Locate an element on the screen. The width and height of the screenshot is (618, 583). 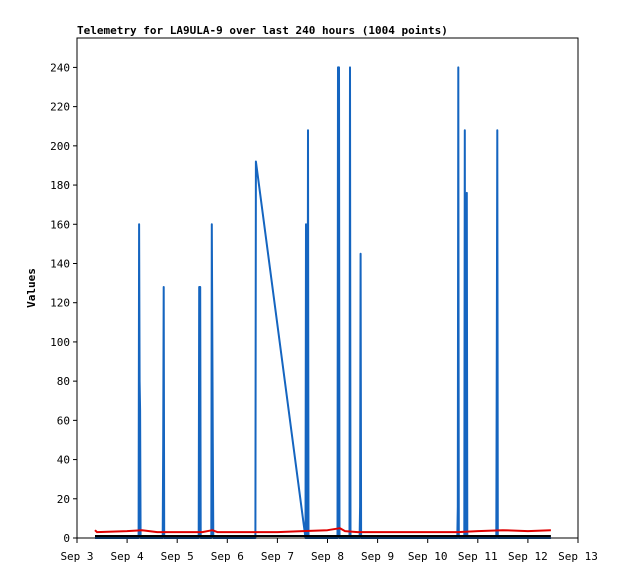
y-tick-label: 240 is located at coordinates (60, 67).